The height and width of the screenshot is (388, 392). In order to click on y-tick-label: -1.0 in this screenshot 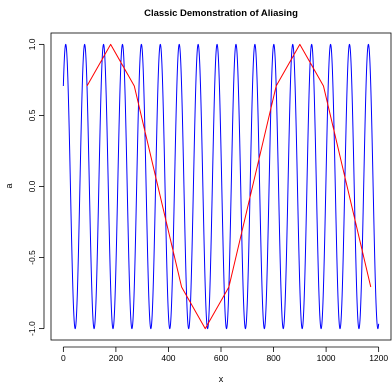, I will do `click(32, 328)`.